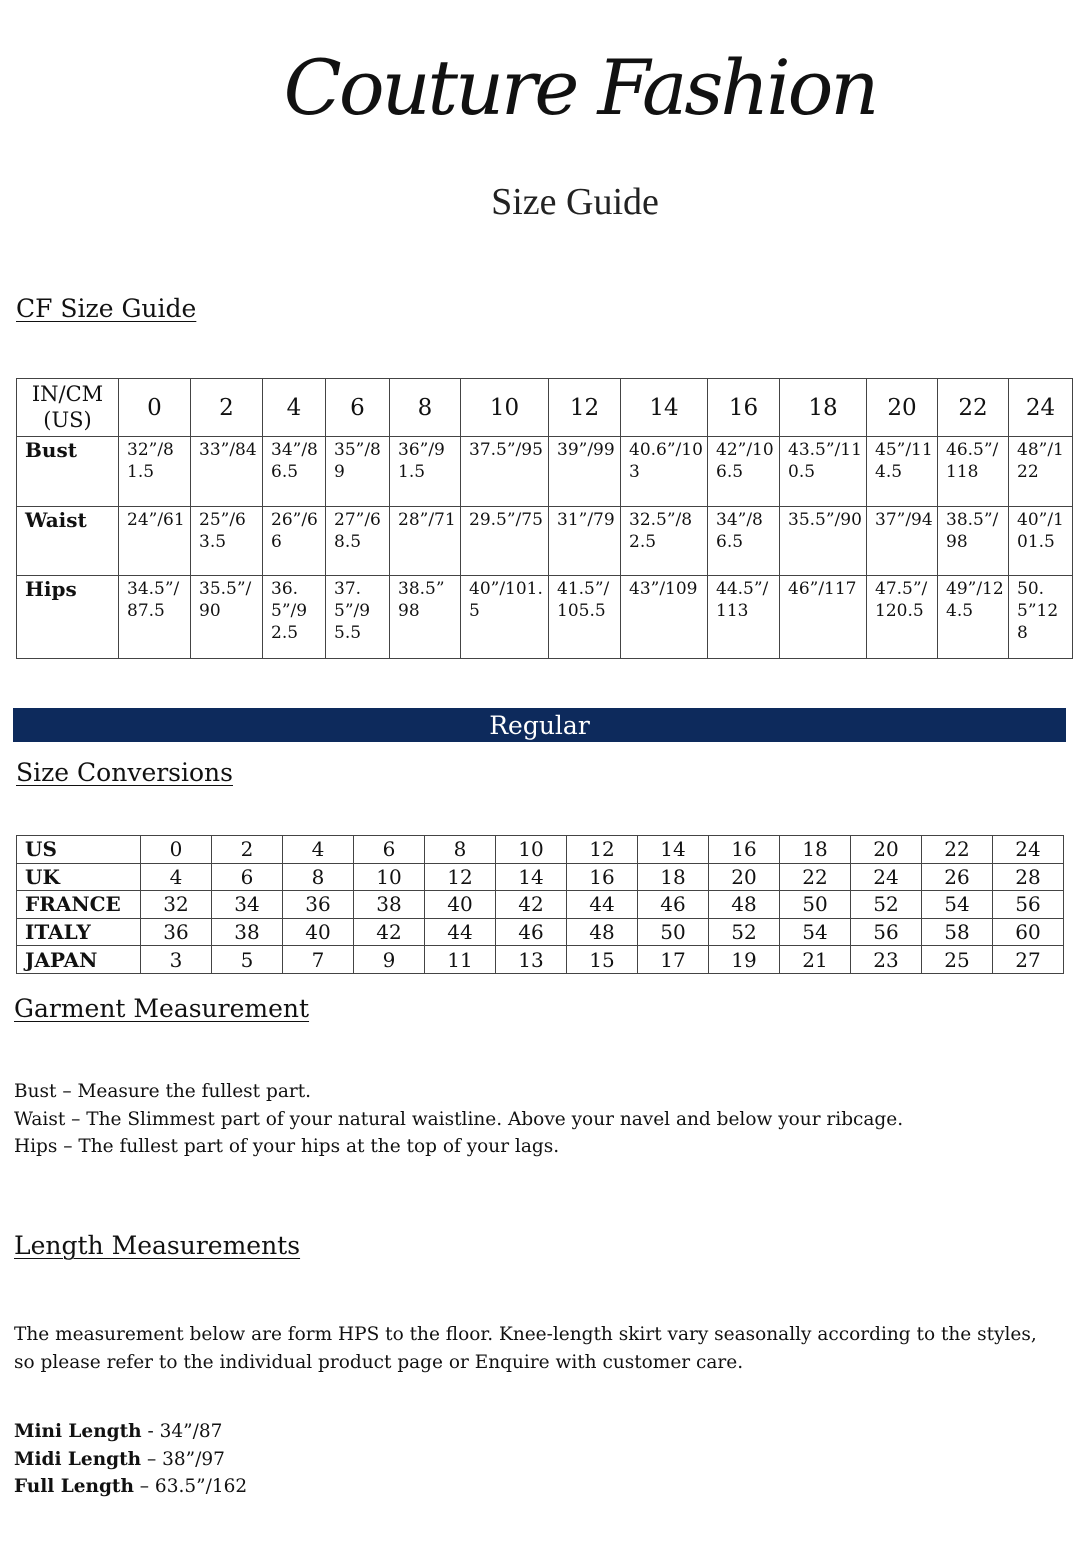 The width and height of the screenshot is (1080, 1545). Describe the element at coordinates (294, 617) in the screenshot. I see `measurement-cell: 36.5”/92.5` at that location.